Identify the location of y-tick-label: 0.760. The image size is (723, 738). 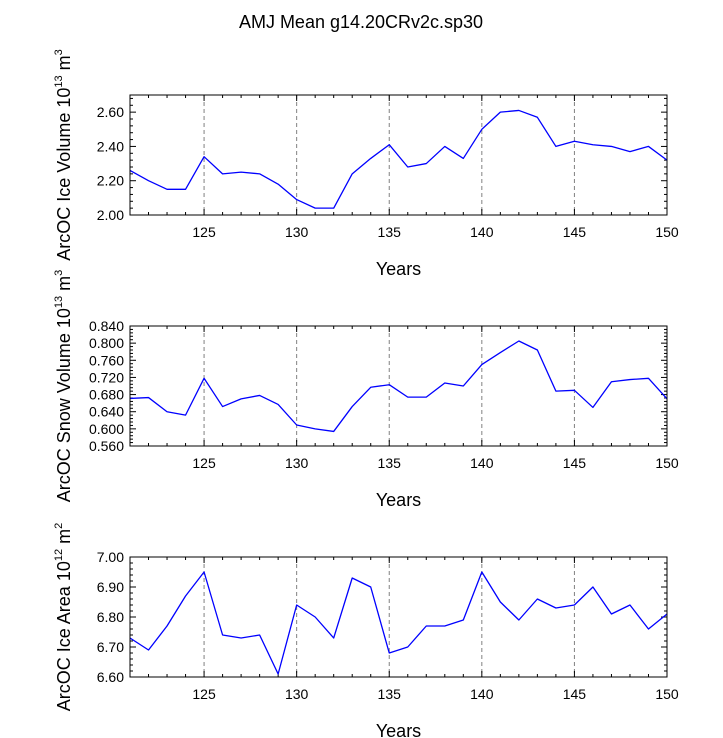
(106, 360).